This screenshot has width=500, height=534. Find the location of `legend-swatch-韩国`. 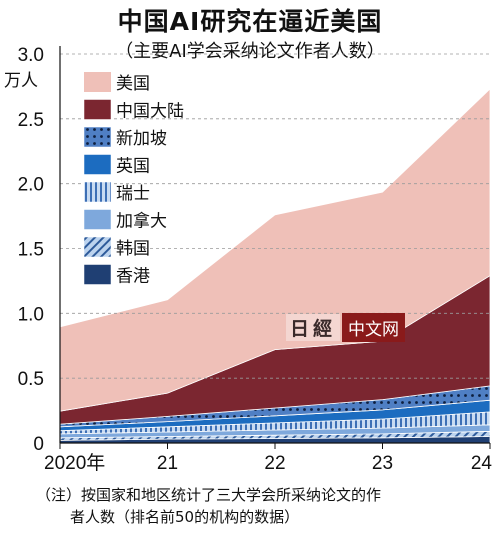

legend-swatch-韩国 is located at coordinates (97, 247).